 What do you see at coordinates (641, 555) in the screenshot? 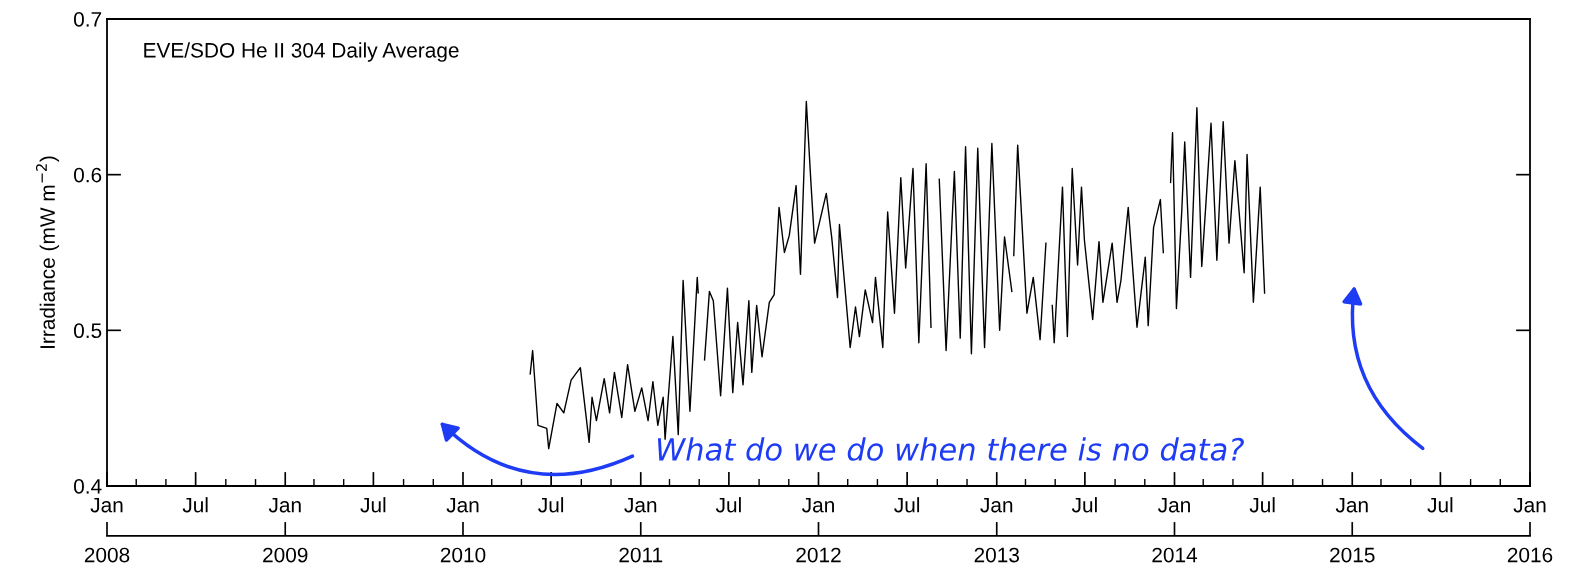
I see `x2-tick-label: 2011` at bounding box center [641, 555].